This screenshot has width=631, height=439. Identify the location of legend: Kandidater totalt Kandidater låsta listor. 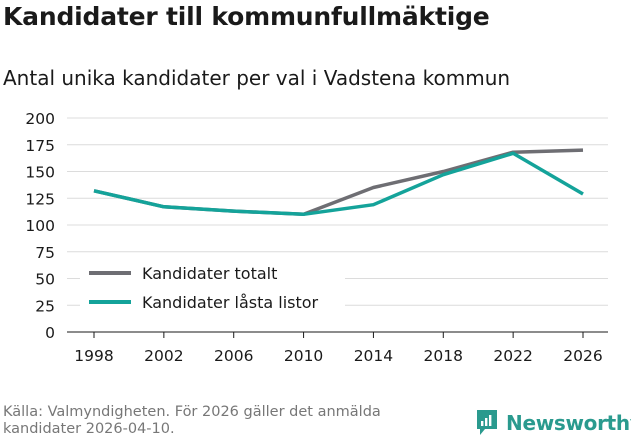
(212, 288).